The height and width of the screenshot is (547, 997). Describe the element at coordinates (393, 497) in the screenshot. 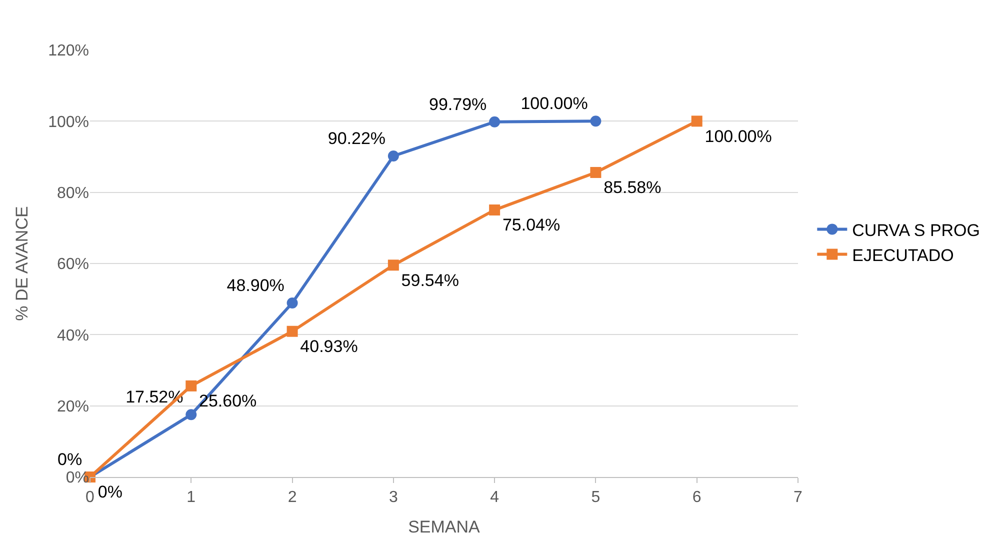

I see `x-tick-label: 3` at that location.